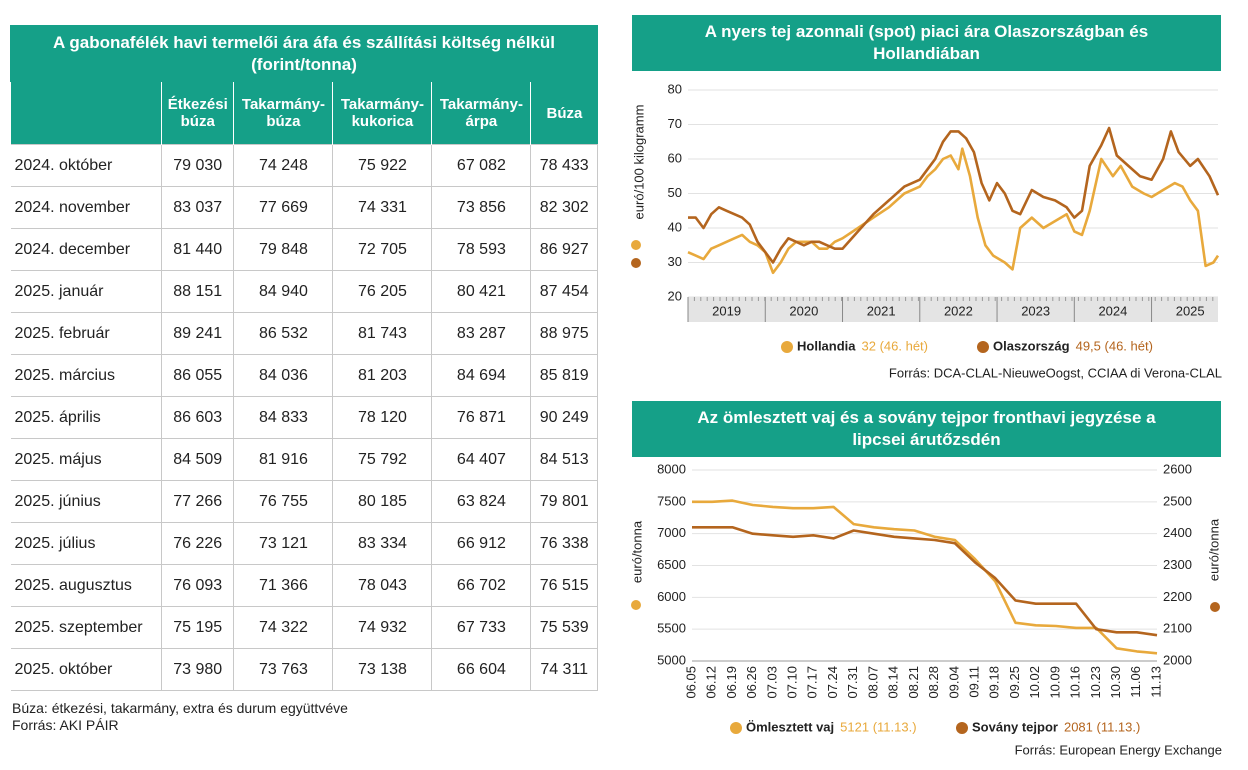 The height and width of the screenshot is (770, 1248). What do you see at coordinates (1177, 500) in the screenshot?
I see `y2-tick-label: 2500` at bounding box center [1177, 500].